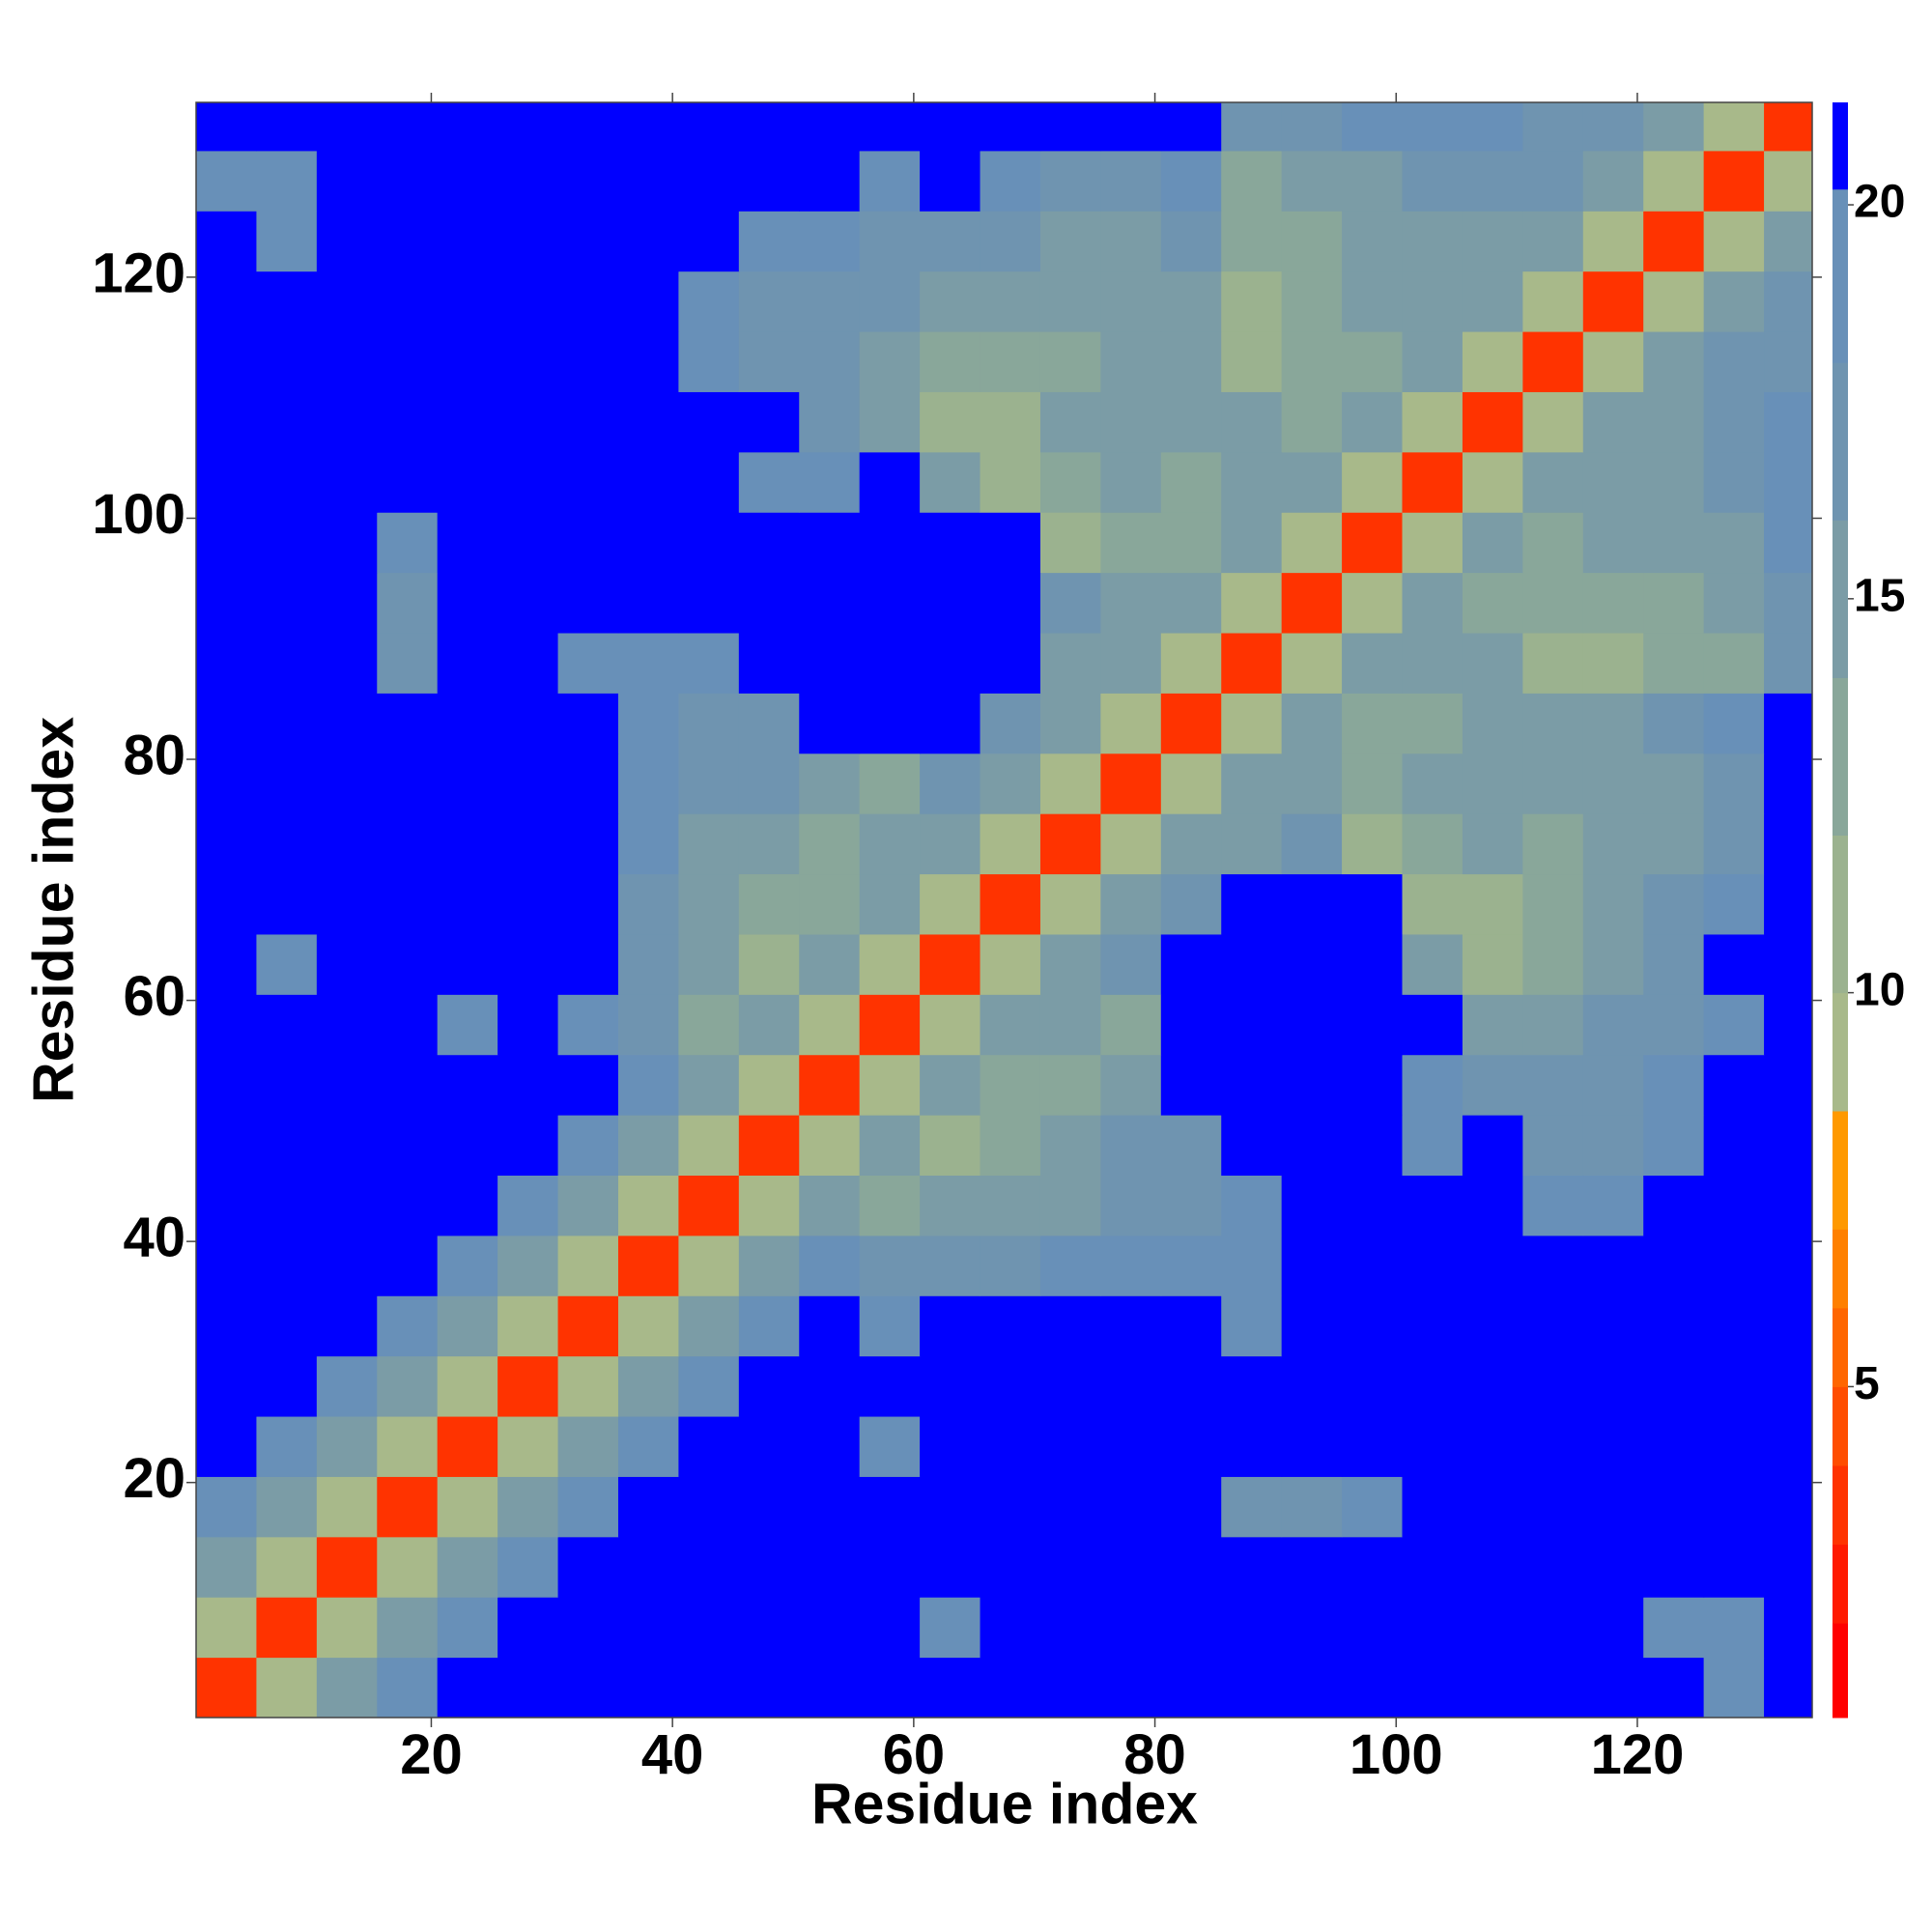 The image size is (1932, 1932). What do you see at coordinates (1879, 596) in the screenshot?
I see `colorbar-tick-label: 15` at bounding box center [1879, 596].